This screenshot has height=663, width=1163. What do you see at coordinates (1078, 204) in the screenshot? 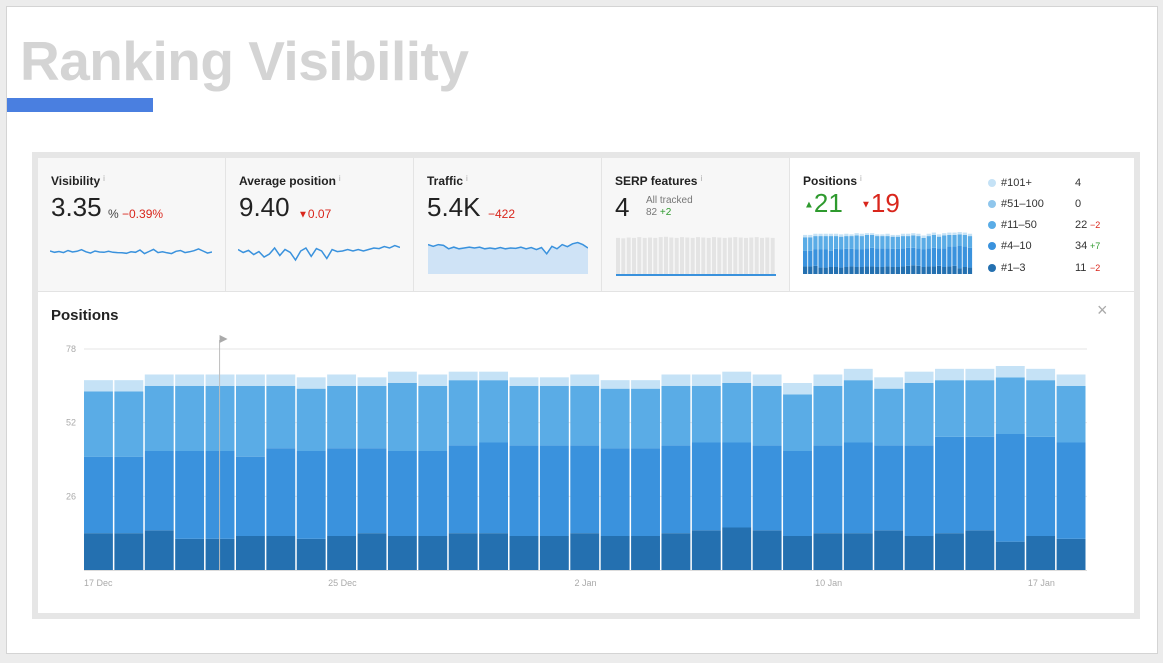
I see `legend-value: 0` at bounding box center [1078, 204].